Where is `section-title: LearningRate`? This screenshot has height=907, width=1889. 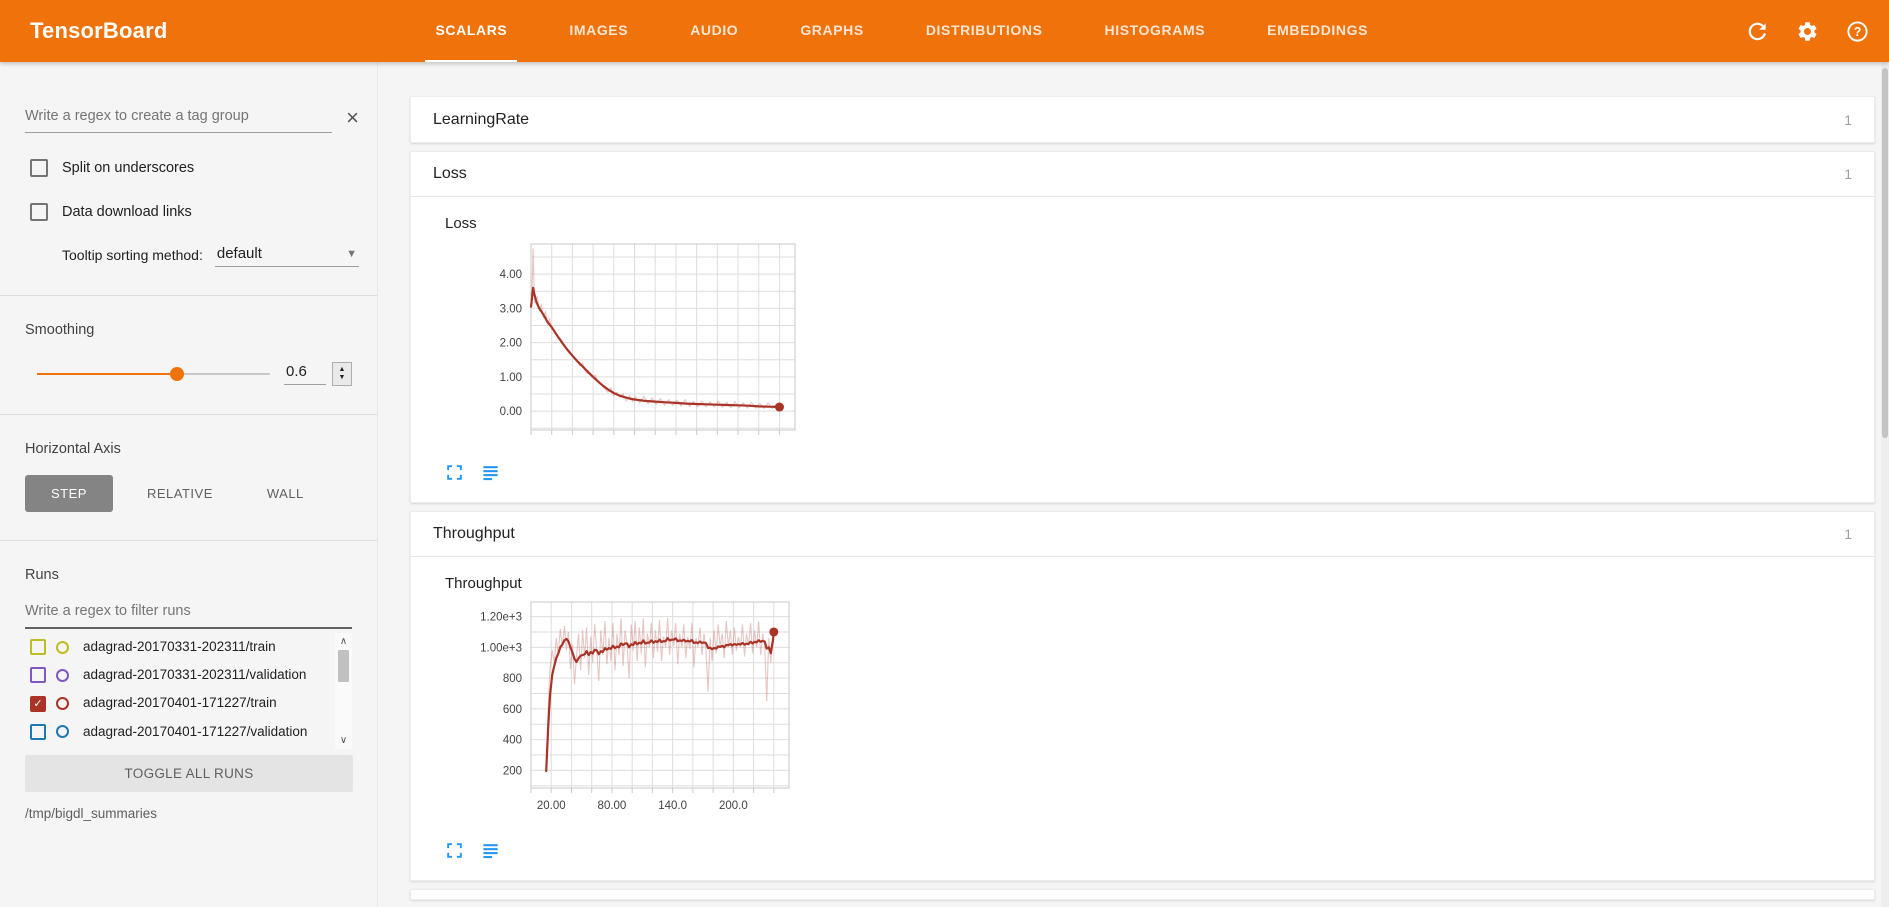
section-title: LearningRate is located at coordinates (481, 119).